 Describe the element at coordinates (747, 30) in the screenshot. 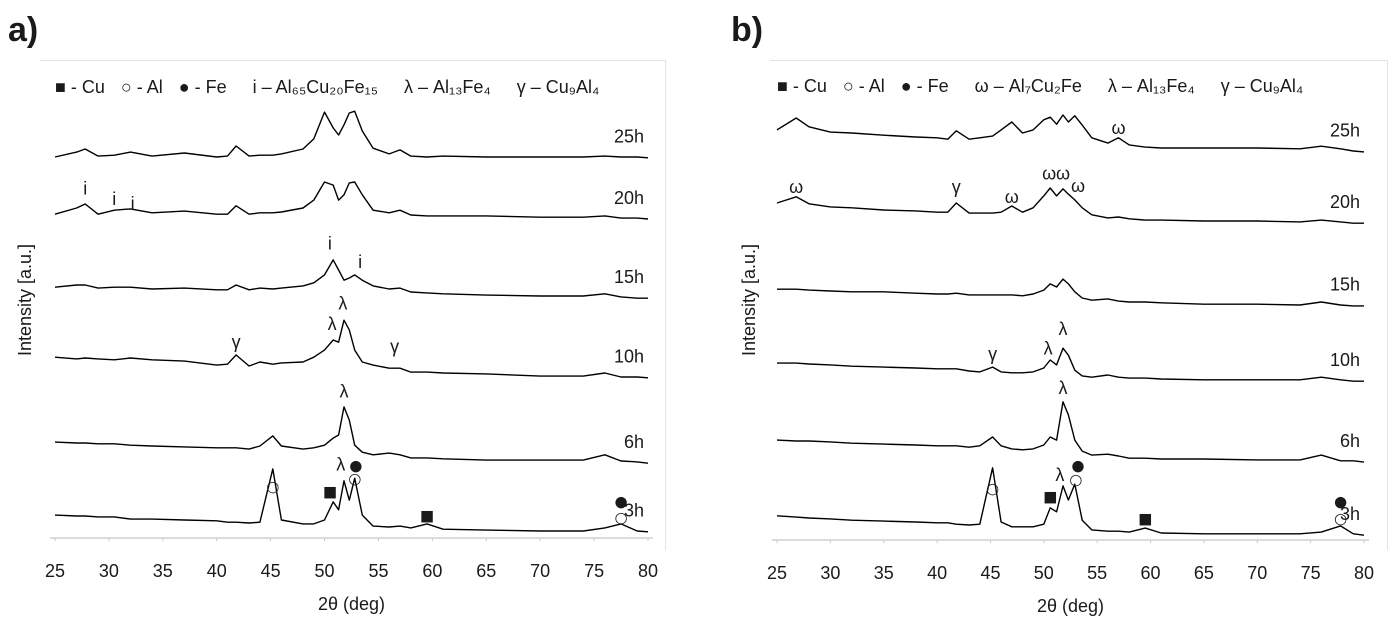

I see `panel-label: b)` at that location.